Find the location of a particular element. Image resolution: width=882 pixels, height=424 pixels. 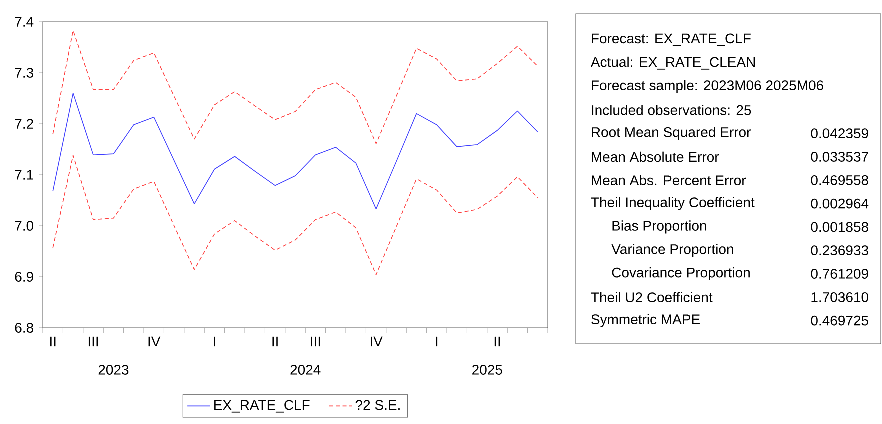

y-tick-label: 7.0 is located at coordinates (24, 226).